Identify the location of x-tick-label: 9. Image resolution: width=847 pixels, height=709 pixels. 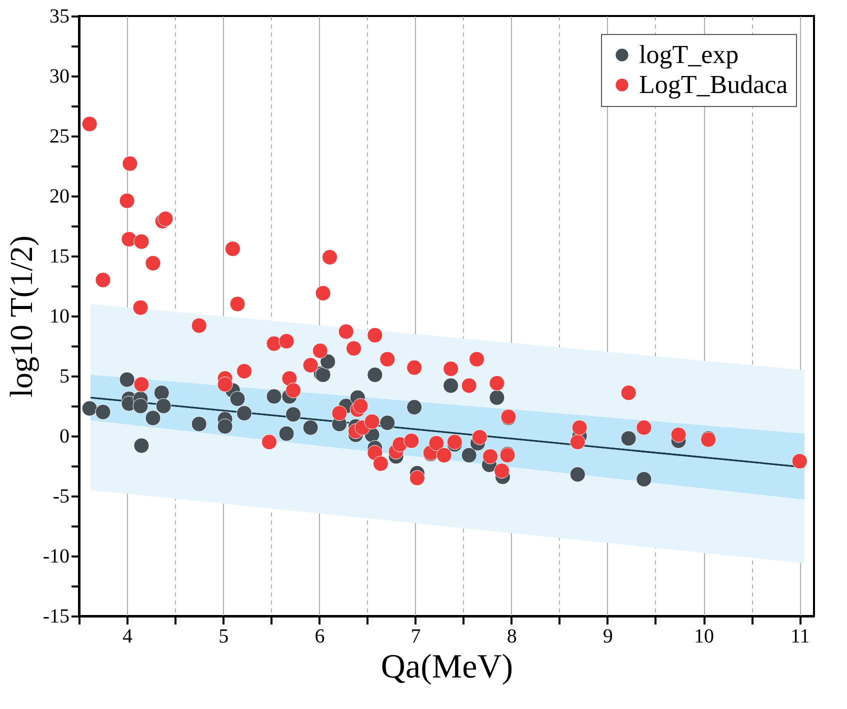
(607, 637).